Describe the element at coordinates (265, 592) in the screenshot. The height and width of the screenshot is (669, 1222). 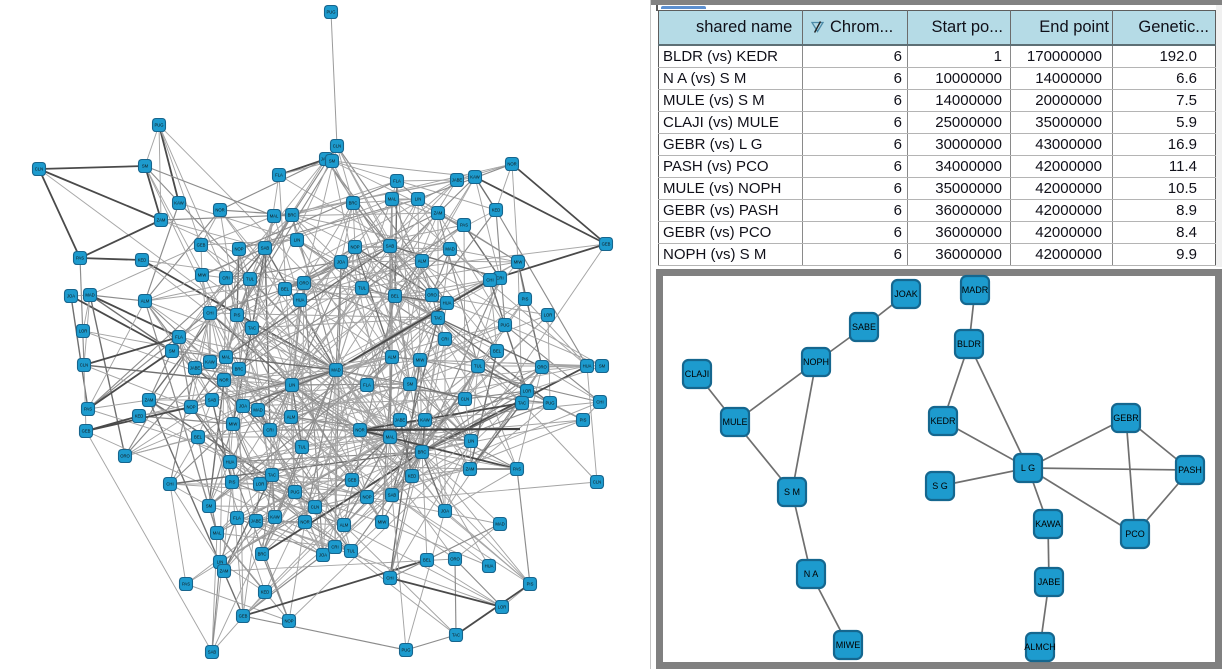
I see `svg-text: KED` at that location.